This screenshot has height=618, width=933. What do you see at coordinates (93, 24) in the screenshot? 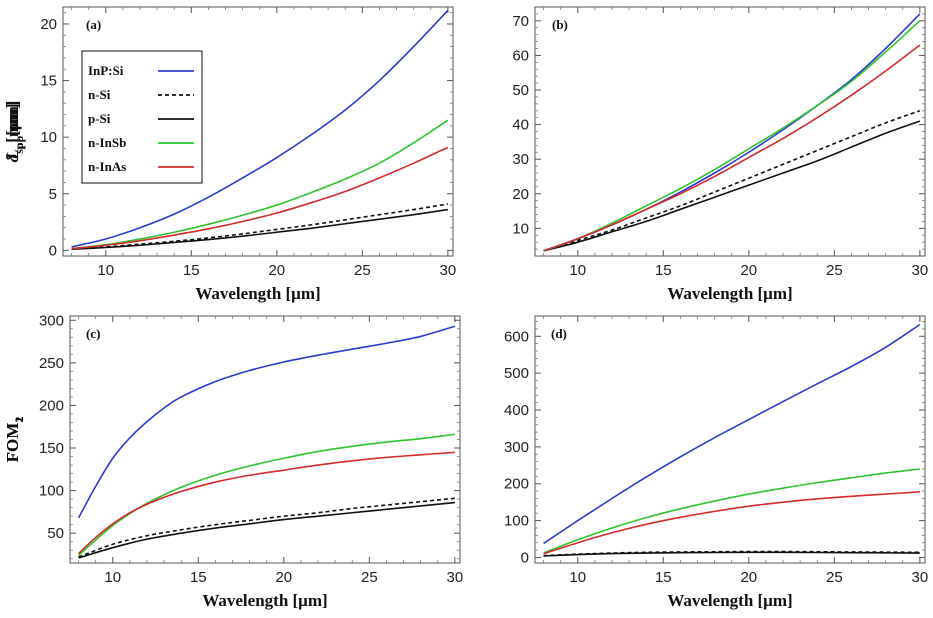
I see `panel-label: (a)` at bounding box center [93, 24].